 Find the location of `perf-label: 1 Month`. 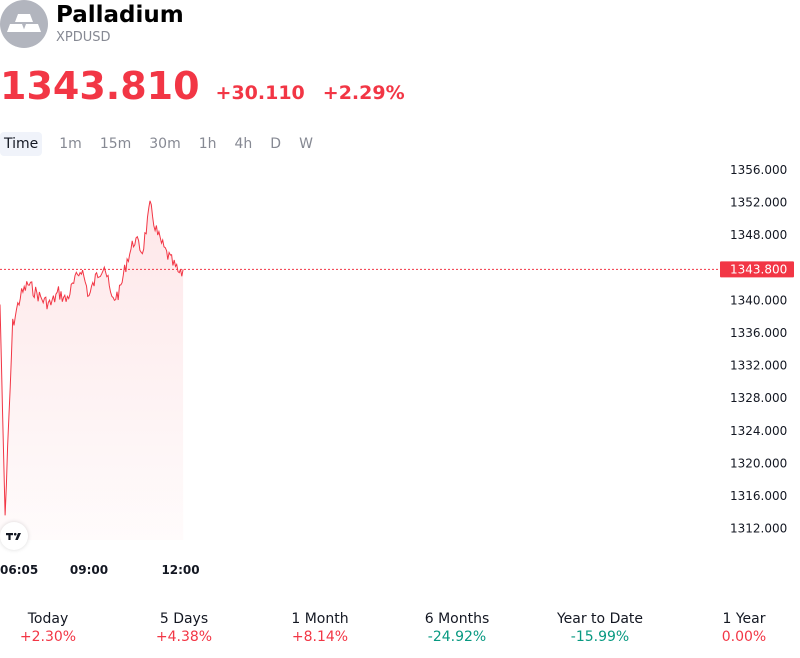

perf-label: 1 Month is located at coordinates (320, 619).